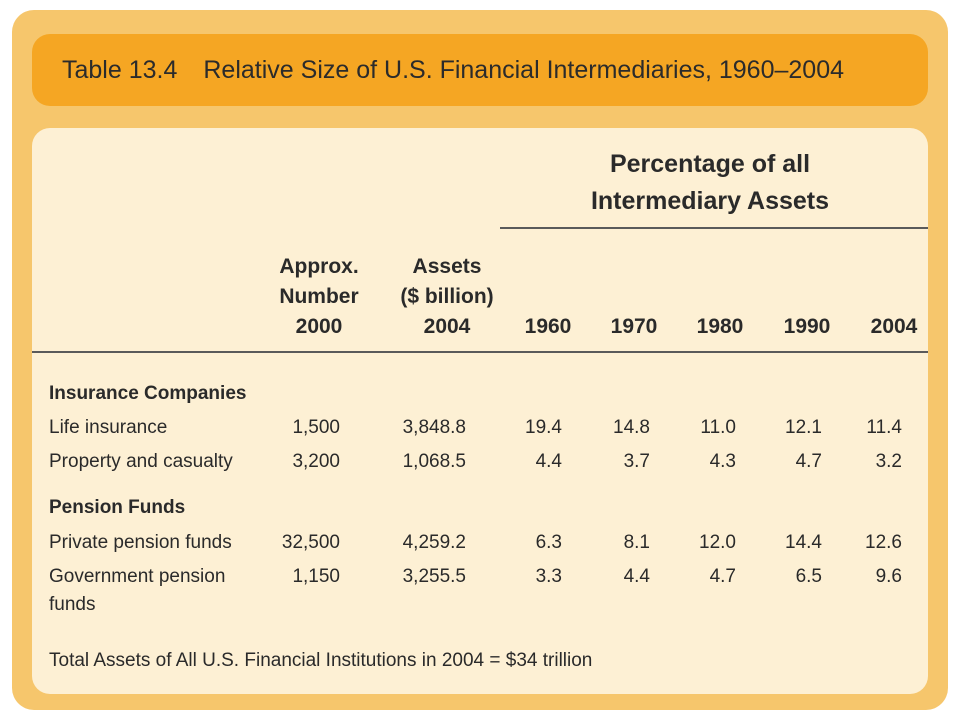 The image size is (960, 720). Describe the element at coordinates (548, 461) in the screenshot. I see `row-pct-1960: 4.4` at that location.